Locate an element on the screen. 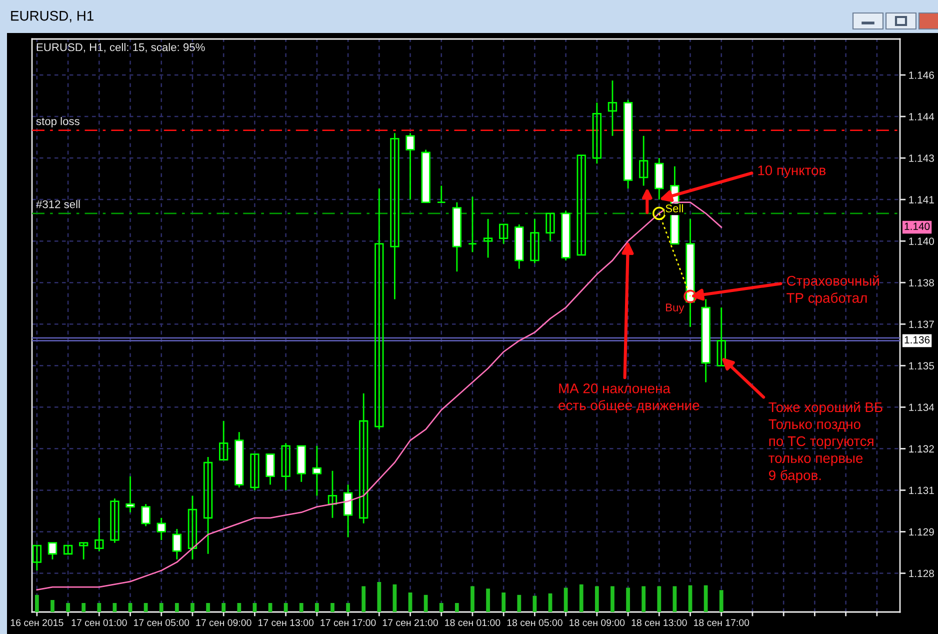 The image size is (938, 634). ref-line-label: #312 sell is located at coordinates (58, 204).